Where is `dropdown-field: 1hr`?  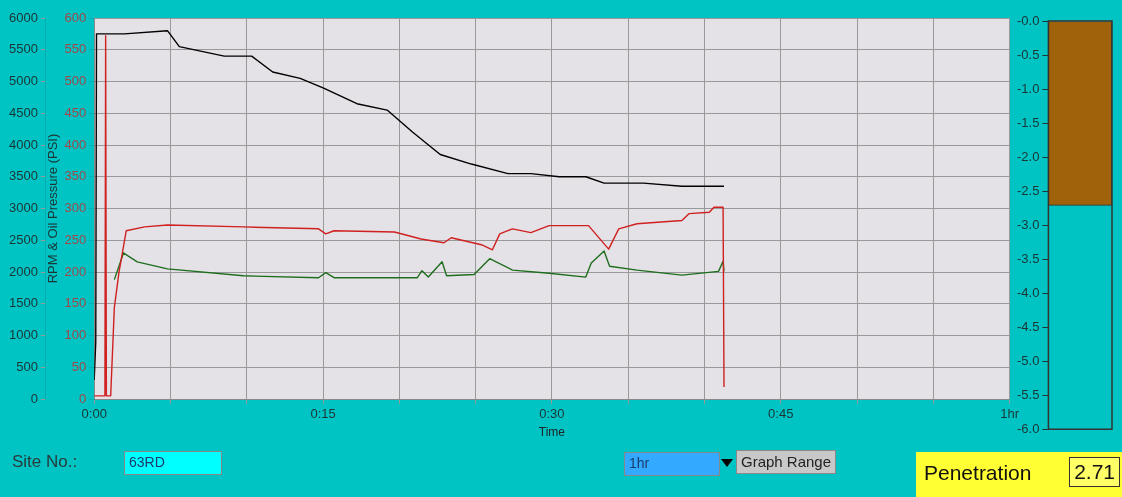 dropdown-field: 1hr is located at coordinates (672, 464).